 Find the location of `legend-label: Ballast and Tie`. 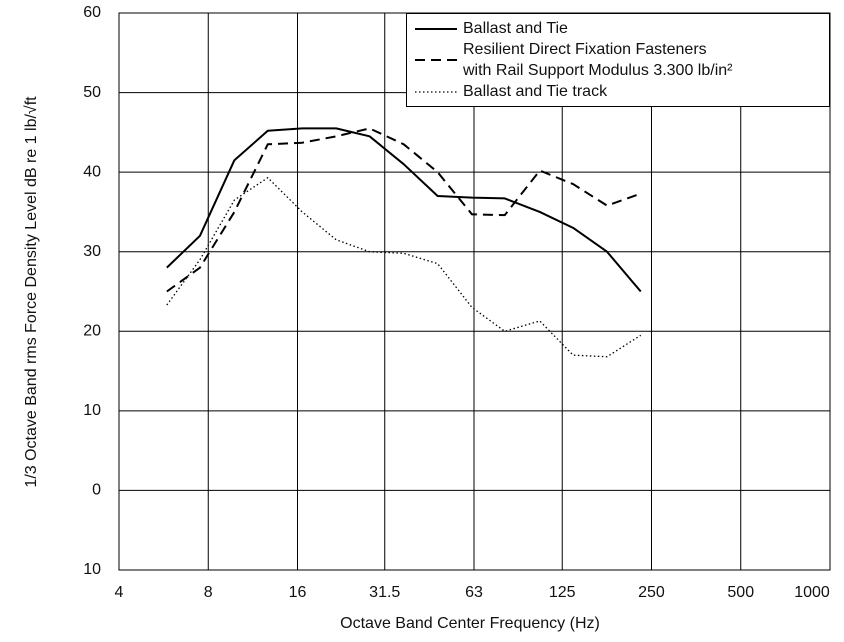

legend-label: Ballast and Tie is located at coordinates (515, 28).